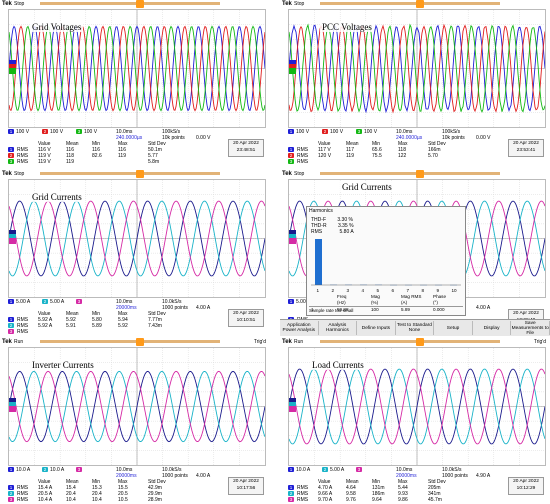 The width and height of the screenshot is (550, 504). I want to click on menu-button: Display, so click(492, 328).